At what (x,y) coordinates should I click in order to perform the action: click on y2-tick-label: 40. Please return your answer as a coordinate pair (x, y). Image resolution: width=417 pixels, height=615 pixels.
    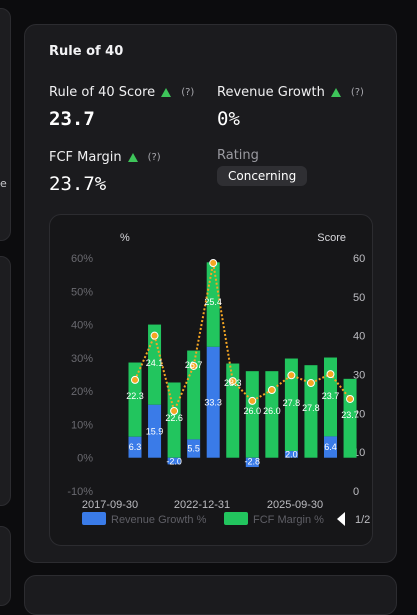
    Looking at the image, I should click on (359, 337).